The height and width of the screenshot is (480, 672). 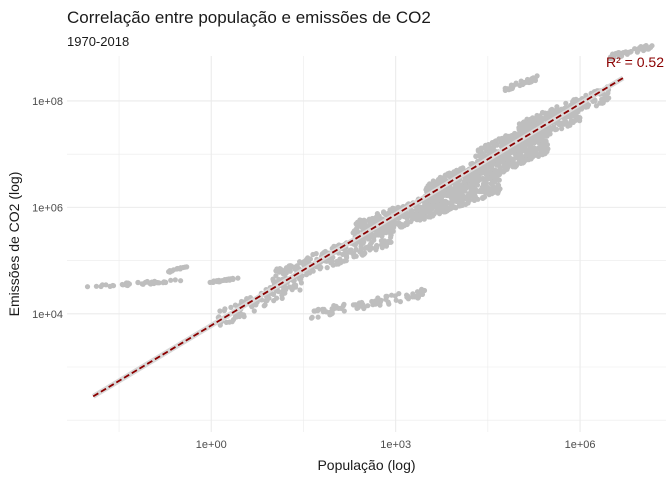 I want to click on y-axis-title: Emissões de CO2 (log), so click(x=14, y=244).